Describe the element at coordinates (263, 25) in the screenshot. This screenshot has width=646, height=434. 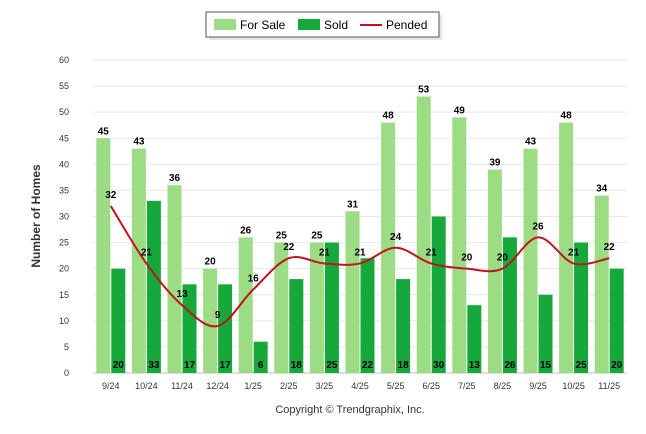
I see `legend-label-for-sale: For Sale` at that location.